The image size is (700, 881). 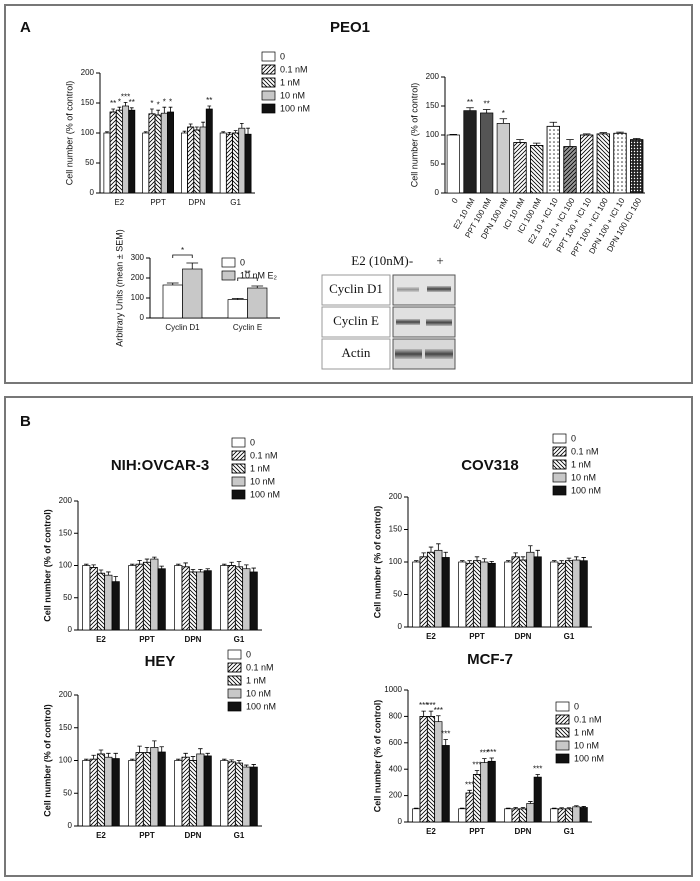 I want to click on chart-title: NIH:OVCAR-3, so click(x=160, y=465).